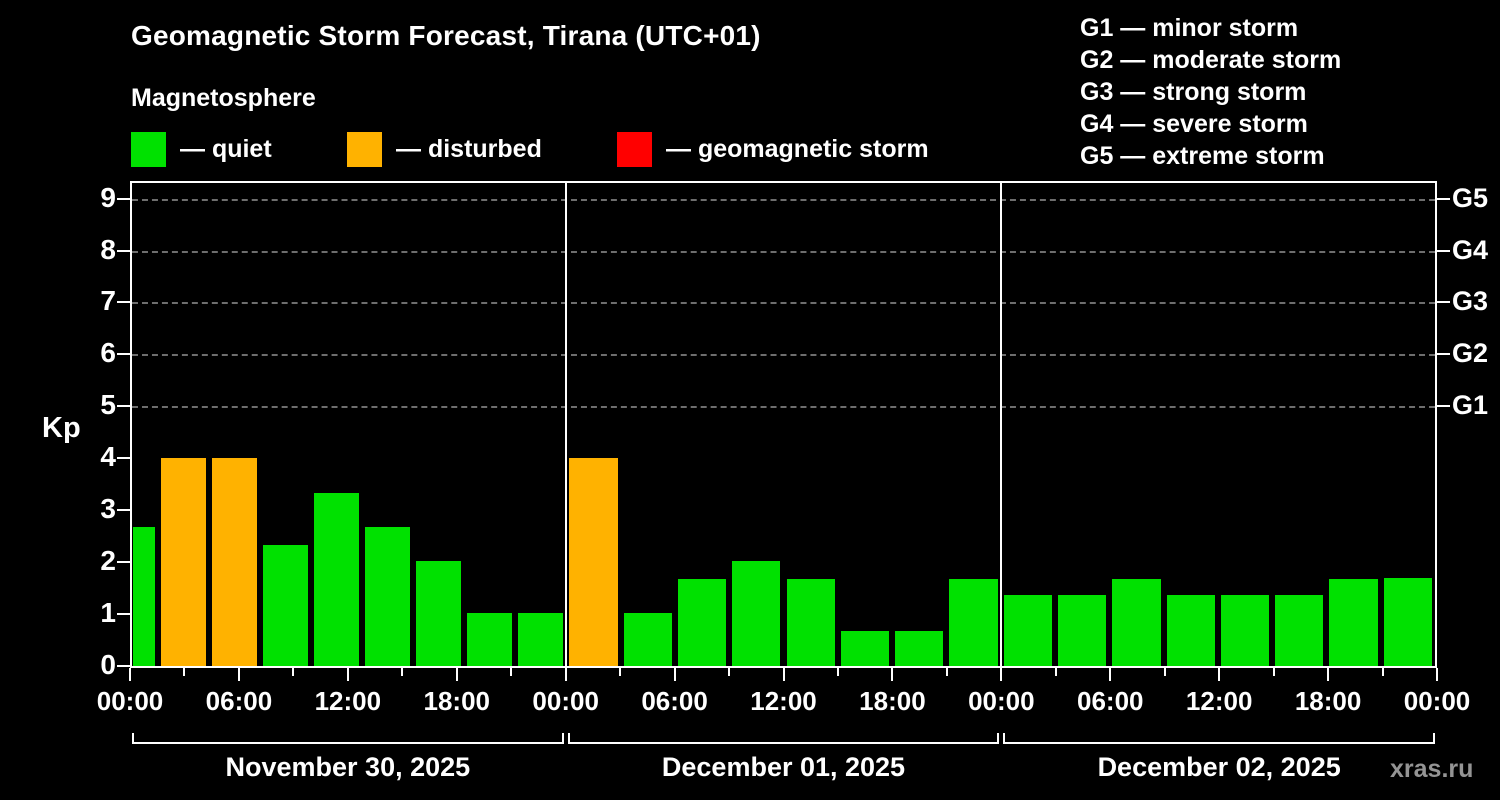 The height and width of the screenshot is (800, 1500). I want to click on g-axis-label: G4, so click(1470, 249).